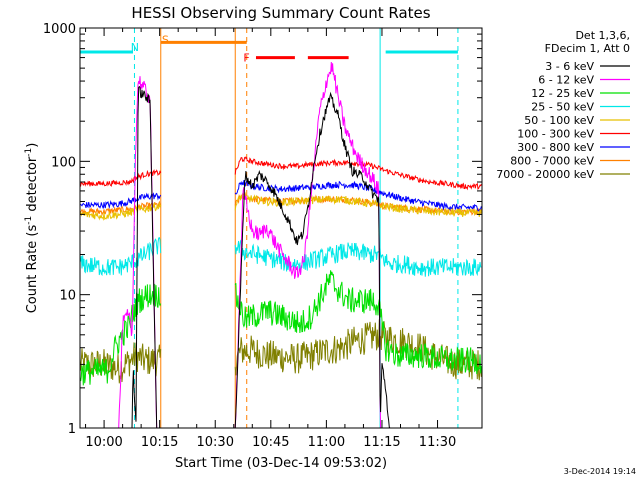 Image resolution: width=640 pixels, height=480 pixels. What do you see at coordinates (190, 48) in the screenshot?
I see `annotation-label-layer: N S F` at bounding box center [190, 48].